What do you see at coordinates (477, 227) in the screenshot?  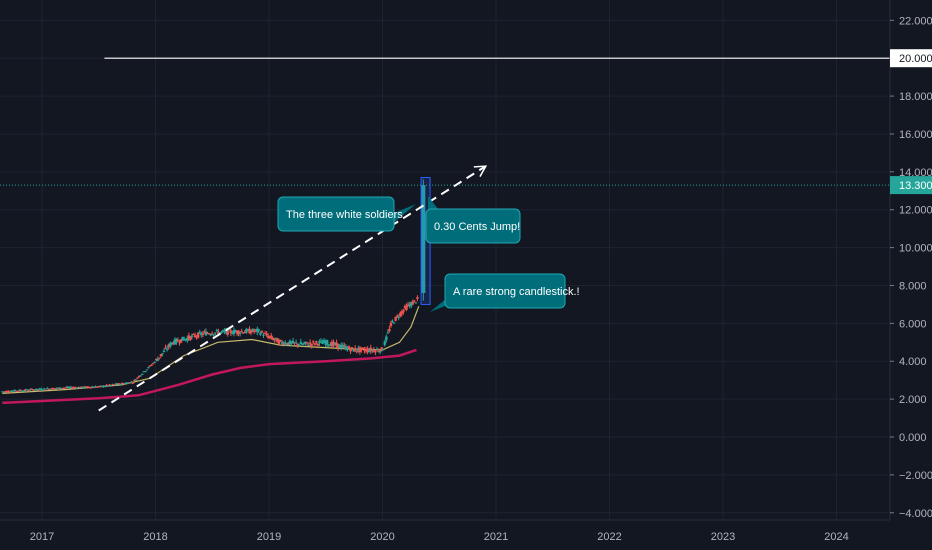 I see `callout-text: 0.30 Cents Jump!` at bounding box center [477, 227].